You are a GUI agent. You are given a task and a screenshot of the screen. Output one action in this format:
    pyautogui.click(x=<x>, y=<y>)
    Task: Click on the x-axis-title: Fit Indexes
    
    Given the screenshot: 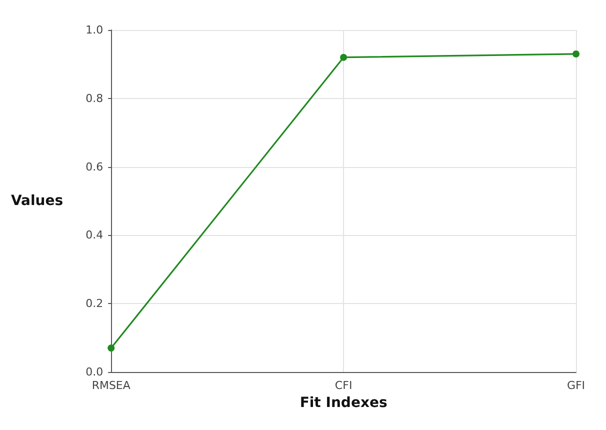 What is the action you would take?
    pyautogui.click(x=344, y=402)
    